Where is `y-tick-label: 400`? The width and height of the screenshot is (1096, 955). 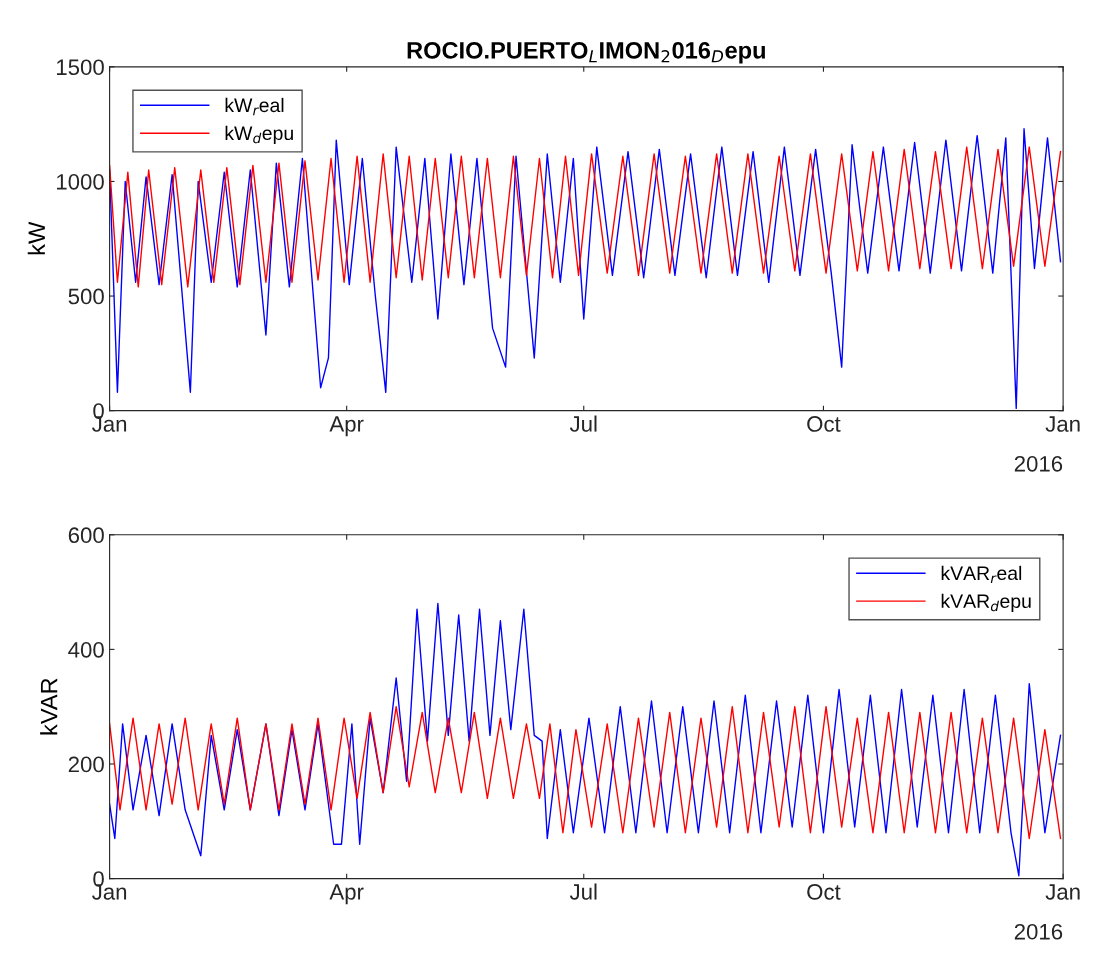
y-tick-label: 400 is located at coordinates (86, 649).